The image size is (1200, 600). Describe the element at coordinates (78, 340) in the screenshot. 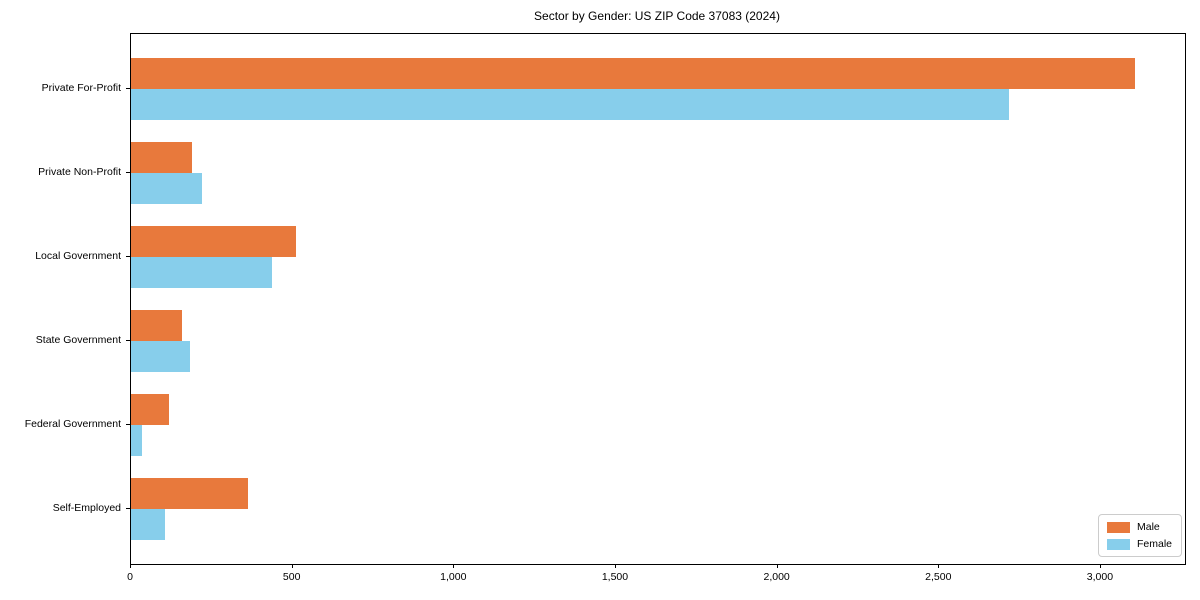

I see `y-tick-label-state-government: State Government` at that location.